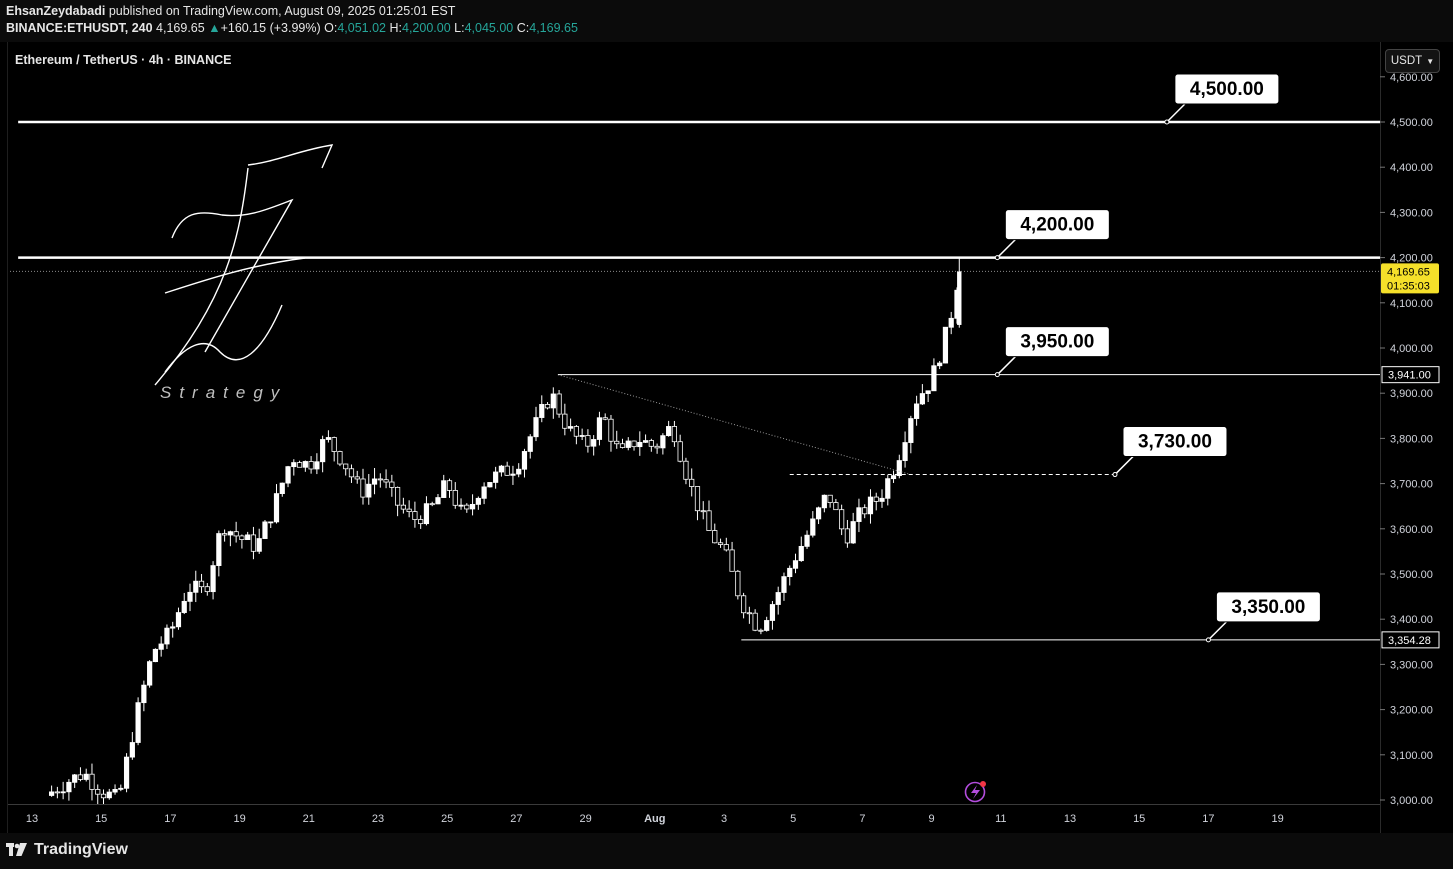  Describe the element at coordinates (1412, 61) in the screenshot. I see `currency-button: USDT ▼` at that location.